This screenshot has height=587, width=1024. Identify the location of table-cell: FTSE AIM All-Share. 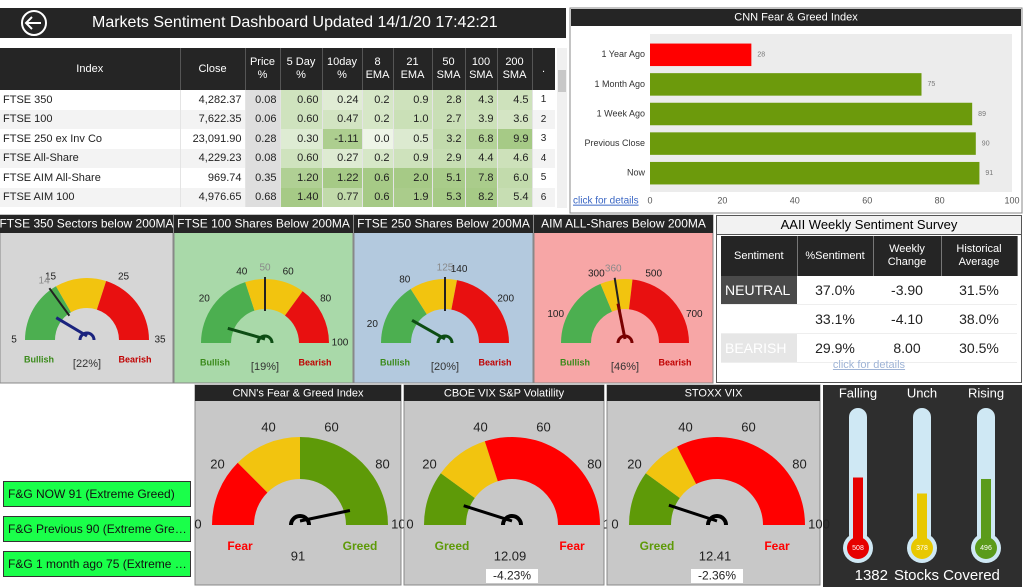
(90, 178).